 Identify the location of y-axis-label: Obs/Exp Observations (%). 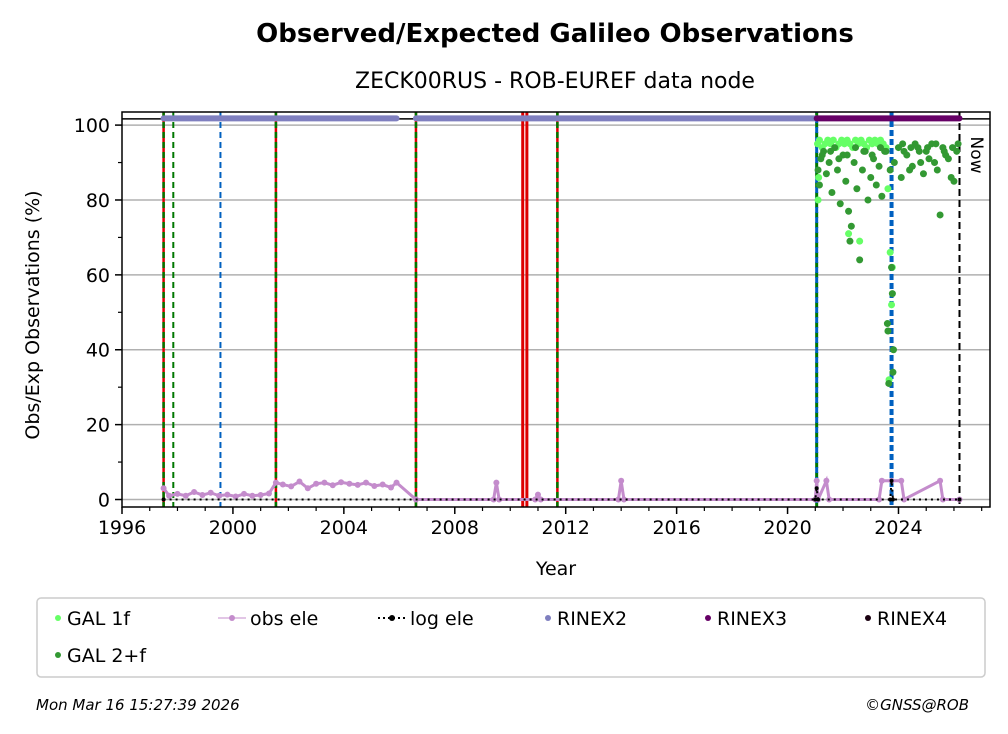
(33, 314).